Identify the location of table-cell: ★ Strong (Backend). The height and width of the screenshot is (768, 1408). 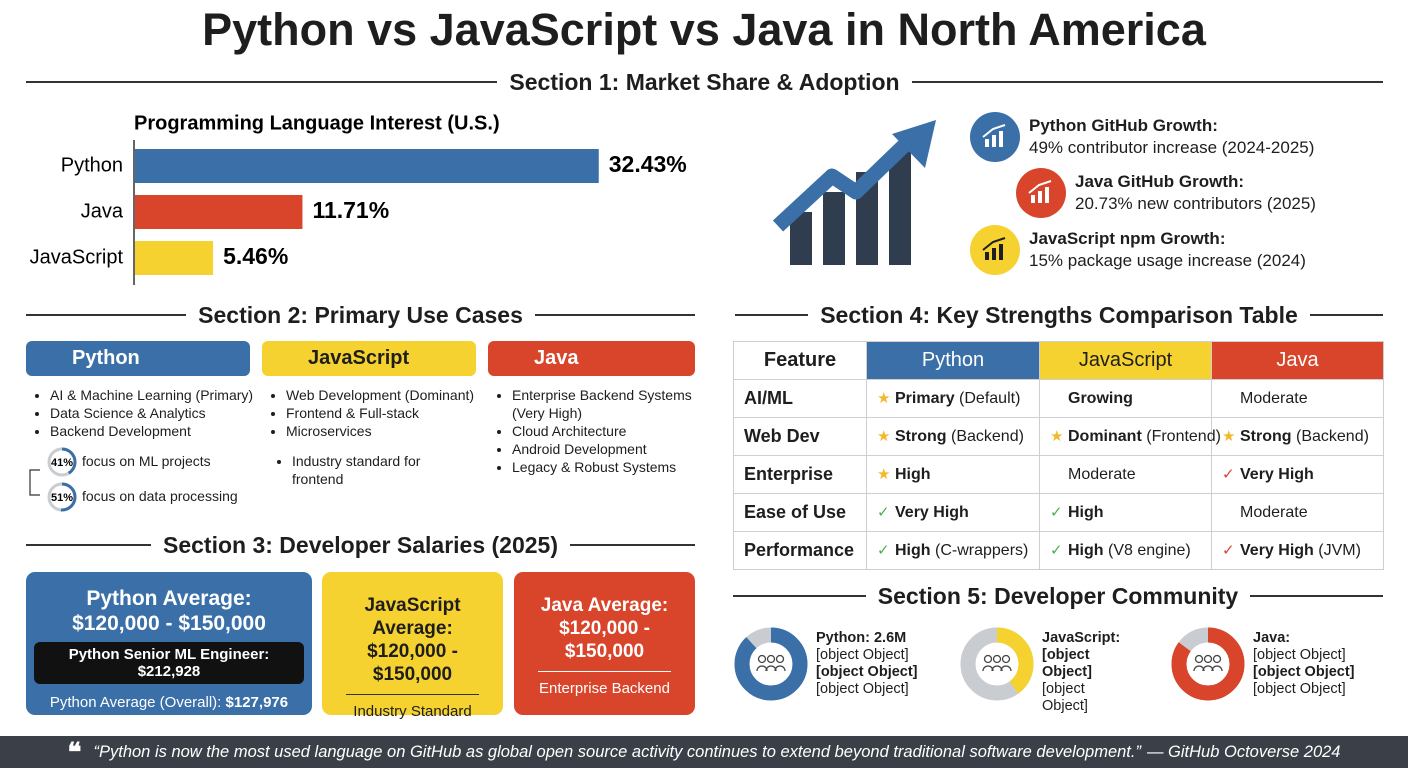
(953, 436).